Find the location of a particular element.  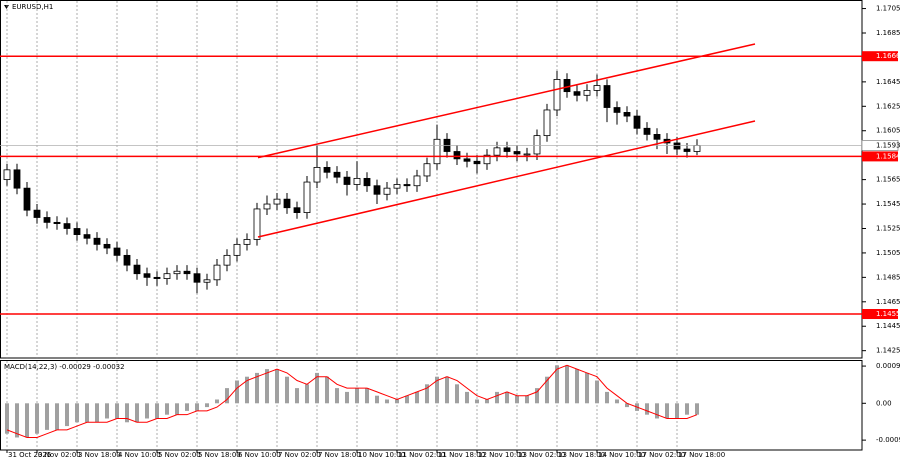

level-label: 1.1455 is located at coordinates (888, 314).